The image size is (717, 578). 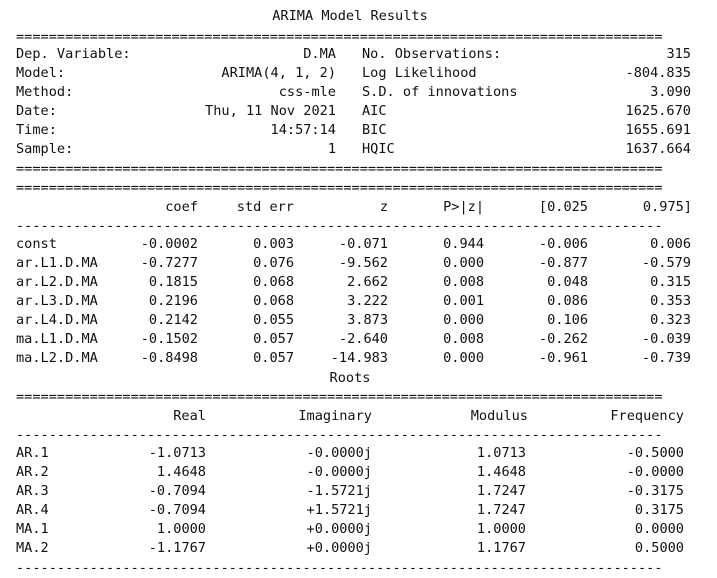 I want to click on root-modulus-value: 1.1767, so click(x=501, y=548).